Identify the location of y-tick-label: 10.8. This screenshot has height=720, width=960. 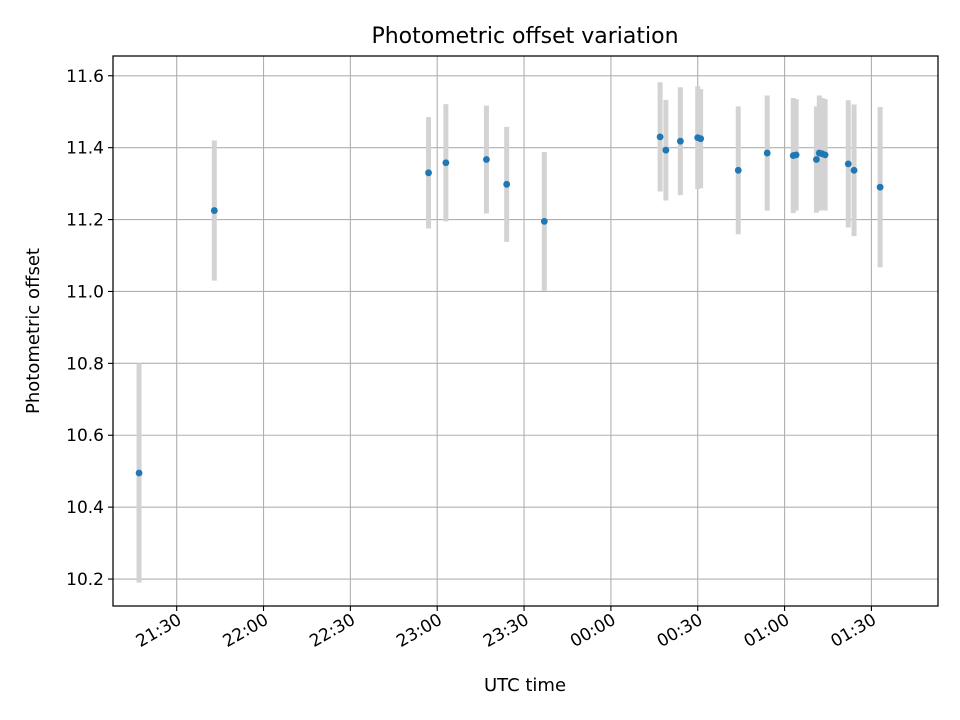
(85, 364).